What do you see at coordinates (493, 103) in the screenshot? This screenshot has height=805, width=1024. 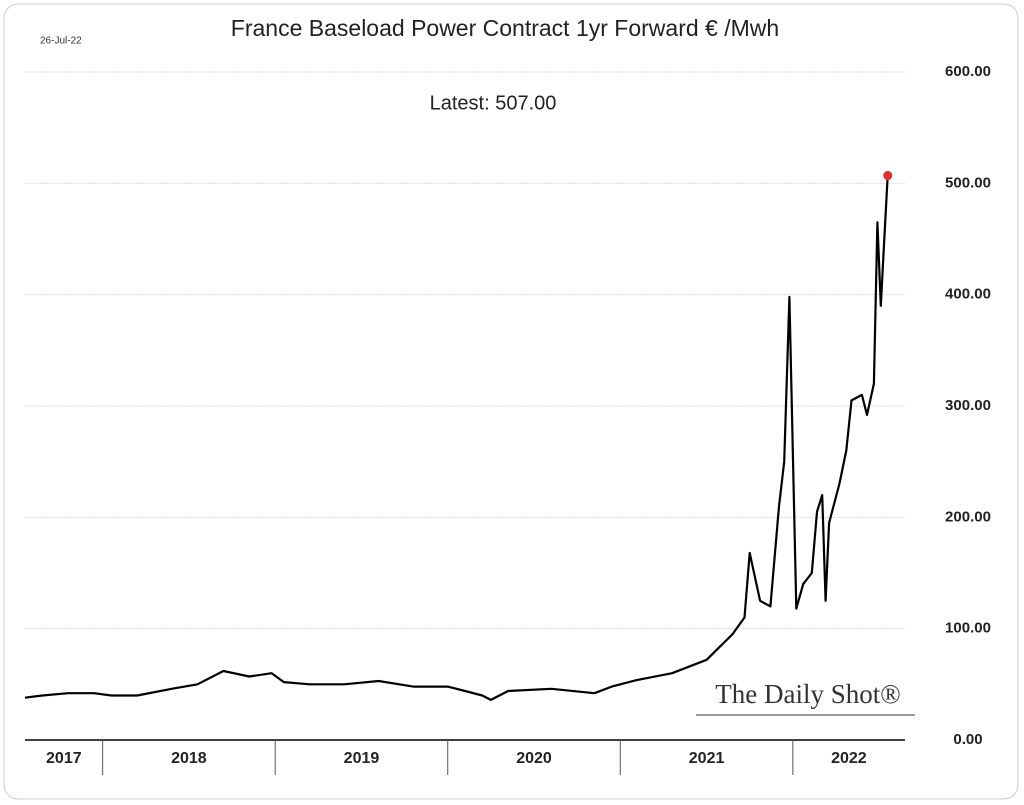 I see `annotation: Latest: 507.00` at bounding box center [493, 103].